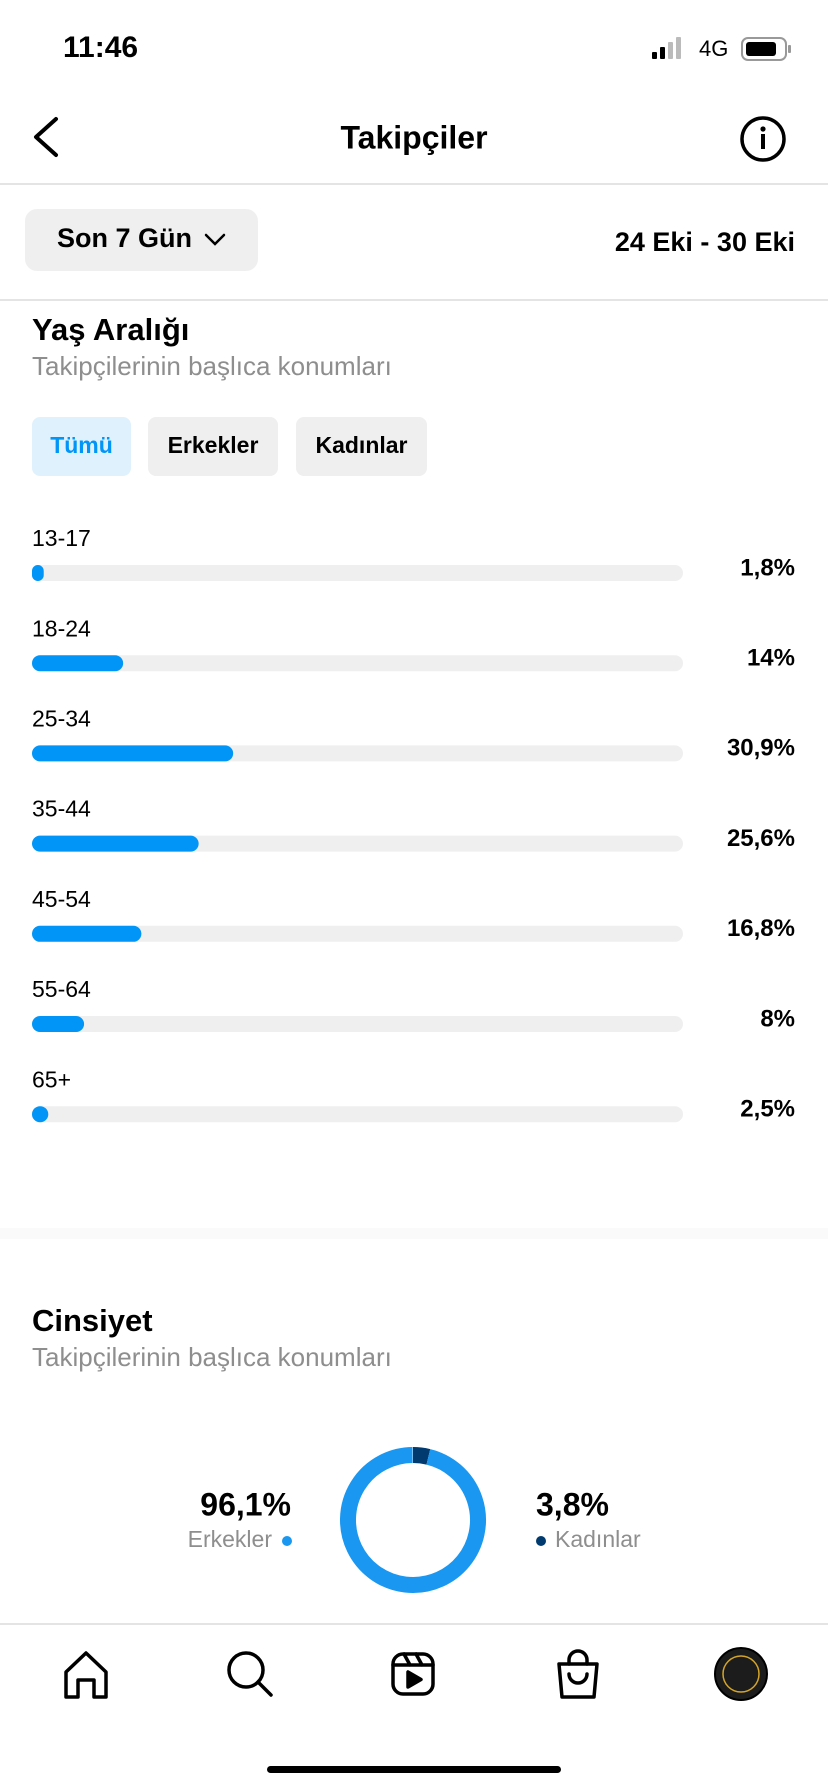 Image resolution: width=828 pixels, height=1792 pixels. What do you see at coordinates (578, 1674) in the screenshot?
I see `shop-tab` at bounding box center [578, 1674].